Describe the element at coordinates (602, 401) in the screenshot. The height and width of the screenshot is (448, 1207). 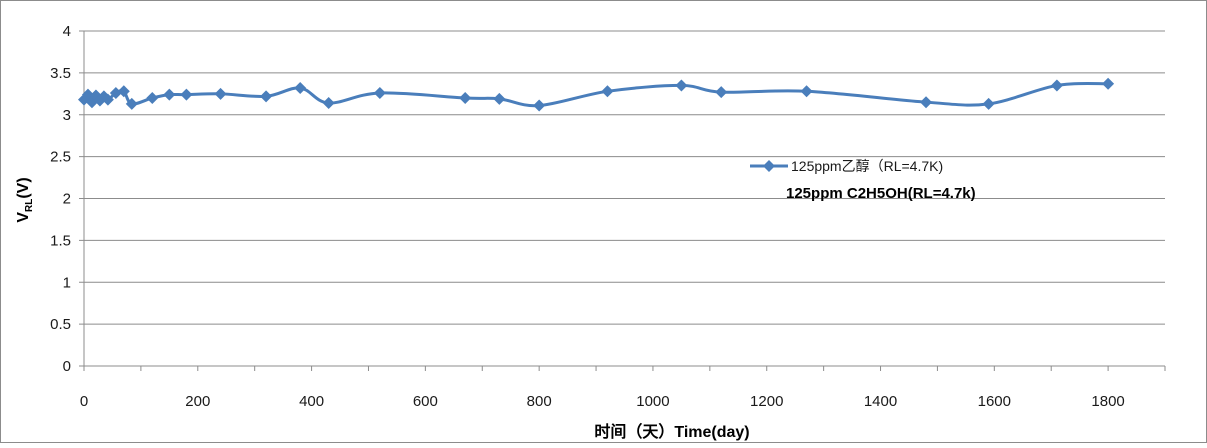
I see `x-tick-labels: 0 200 400 600 800 1000 1200 1400 1600 1800` at that location.